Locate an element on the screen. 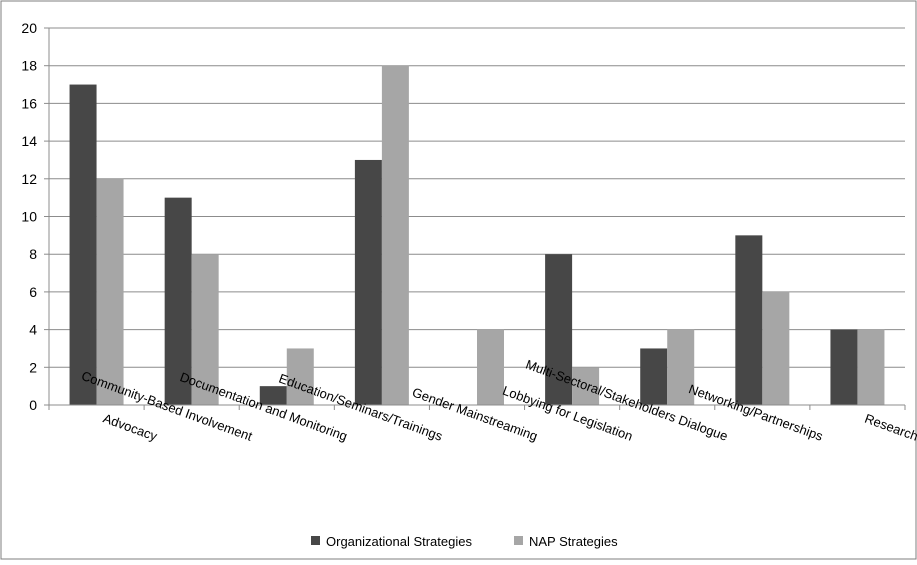 This screenshot has height=565, width=917. y-tick-label: 12 is located at coordinates (29, 179).